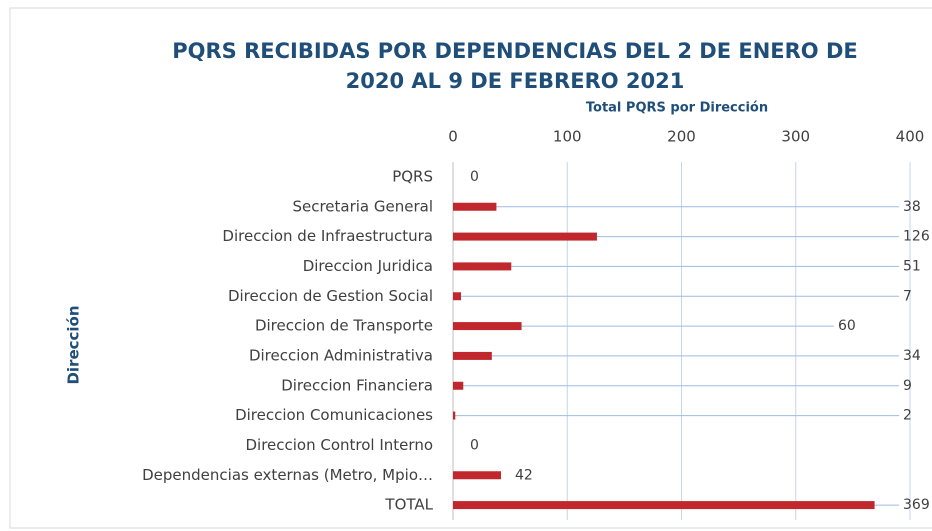 The image size is (932, 531). Describe the element at coordinates (912, 207) in the screenshot. I see `data-label: 38` at that location.